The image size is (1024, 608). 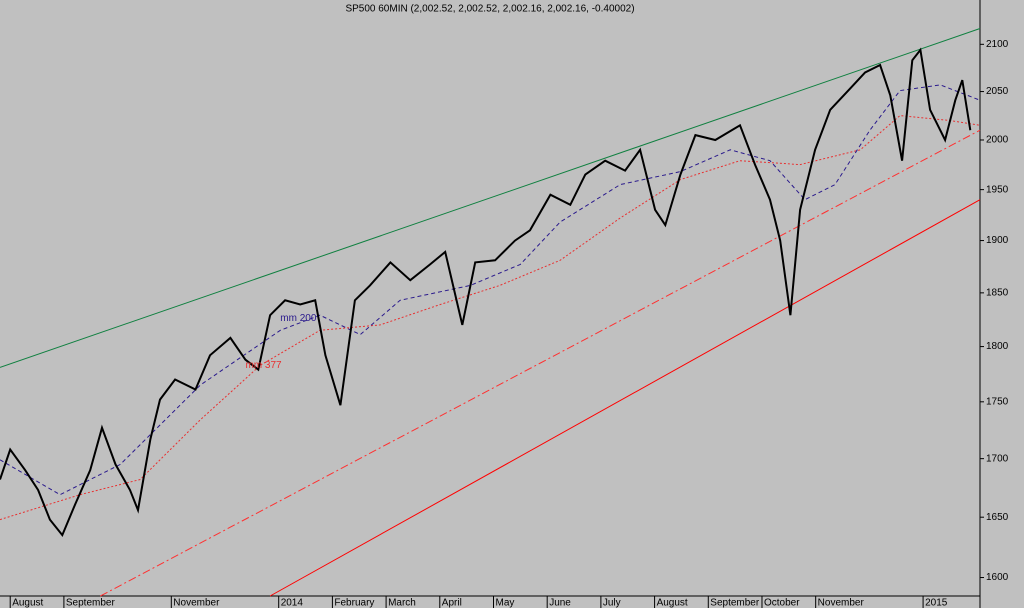 I want to click on x-tick-label: March, so click(x=402, y=603).